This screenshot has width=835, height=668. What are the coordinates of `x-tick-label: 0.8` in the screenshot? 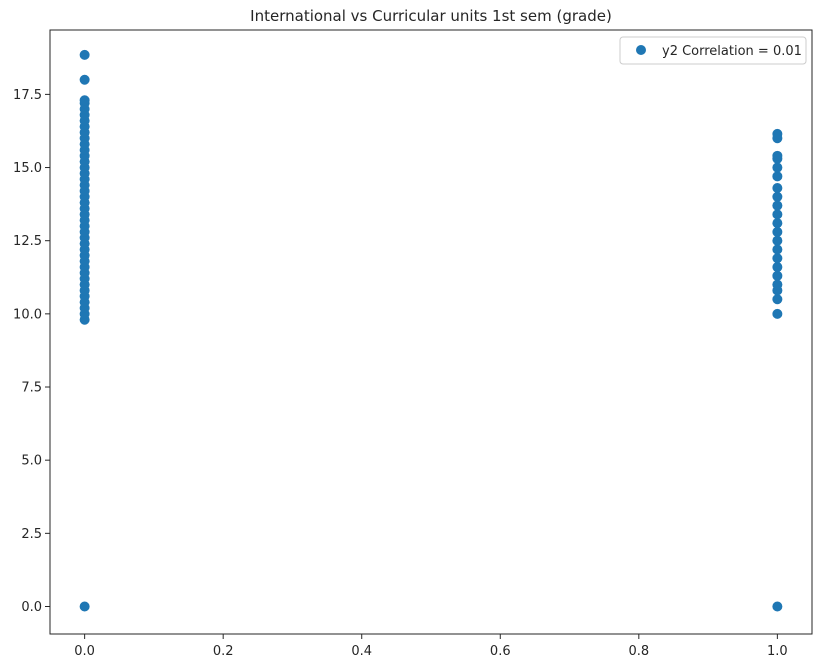 It's located at (638, 651).